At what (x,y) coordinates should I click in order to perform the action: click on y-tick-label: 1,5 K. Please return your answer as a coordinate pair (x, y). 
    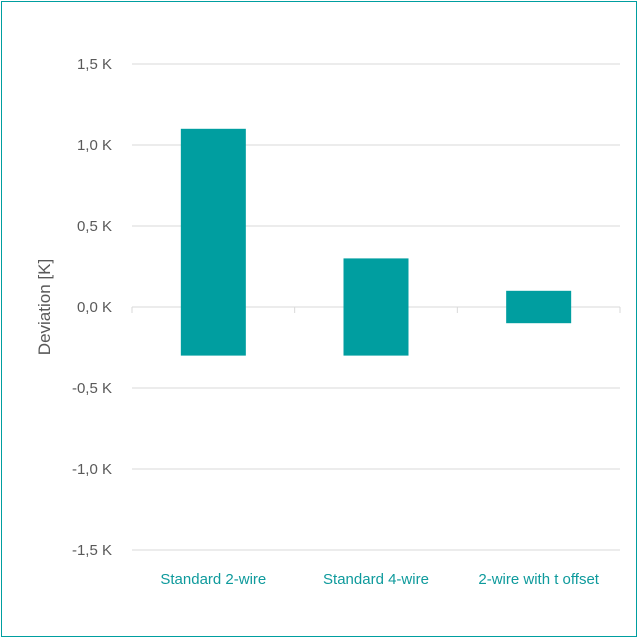
    Looking at the image, I should click on (94, 64).